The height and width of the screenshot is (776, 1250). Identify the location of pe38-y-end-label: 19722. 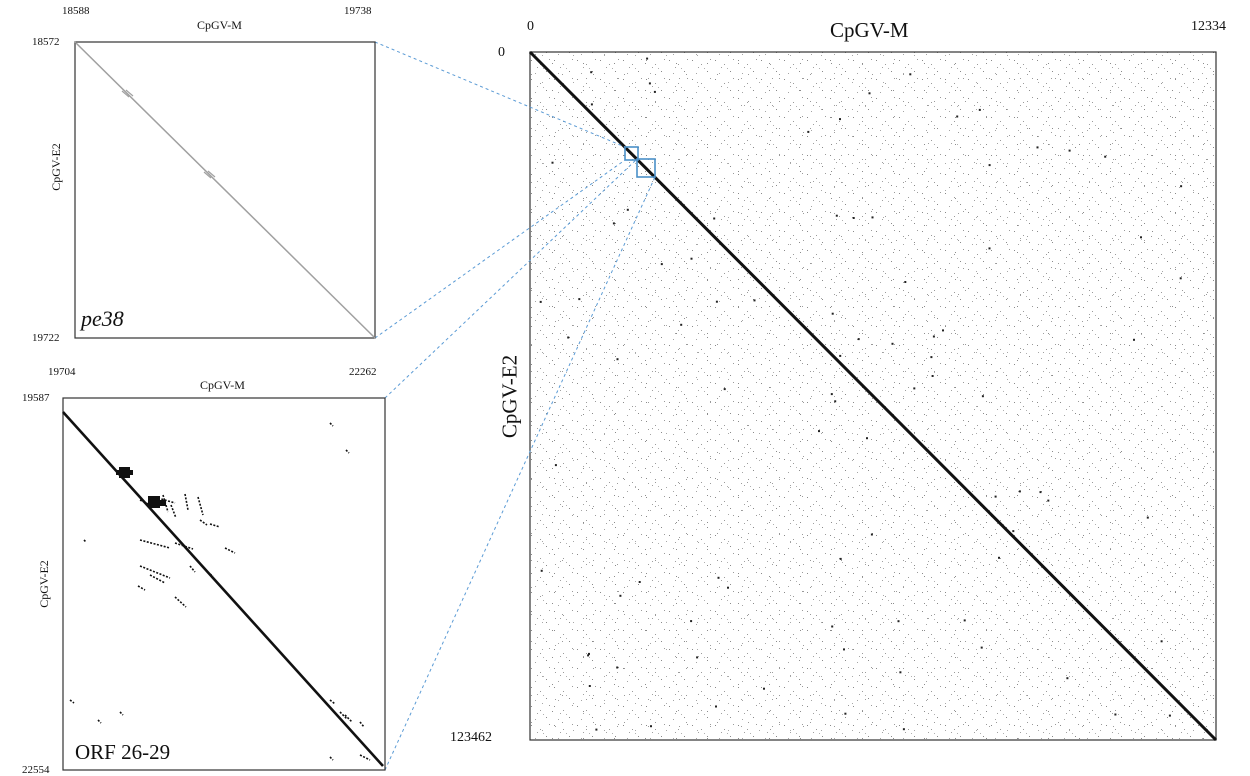
(46, 338).